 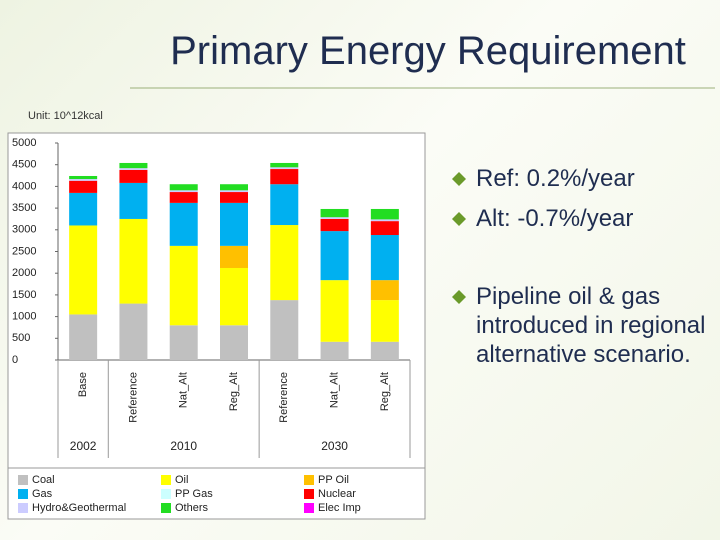 What do you see at coordinates (21, 338) in the screenshot?
I see `y-tick-label: 500` at bounding box center [21, 338].